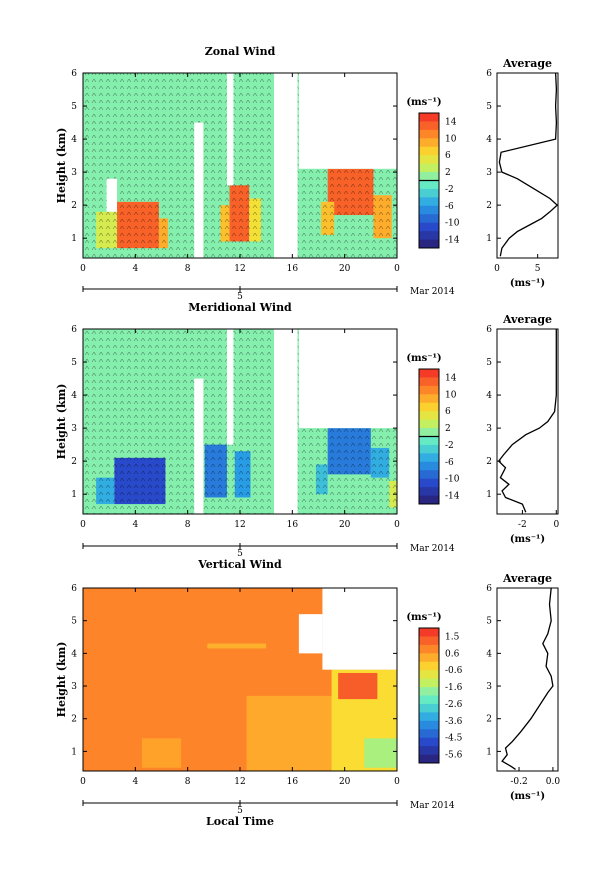  Describe the element at coordinates (240, 821) in the screenshot. I see `x-axis-label: Local Time` at that location.